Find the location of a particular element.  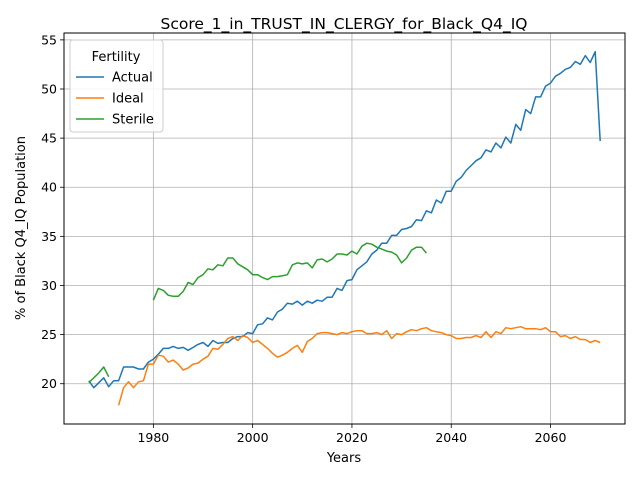

x-tick-label: 2060 is located at coordinates (551, 437).